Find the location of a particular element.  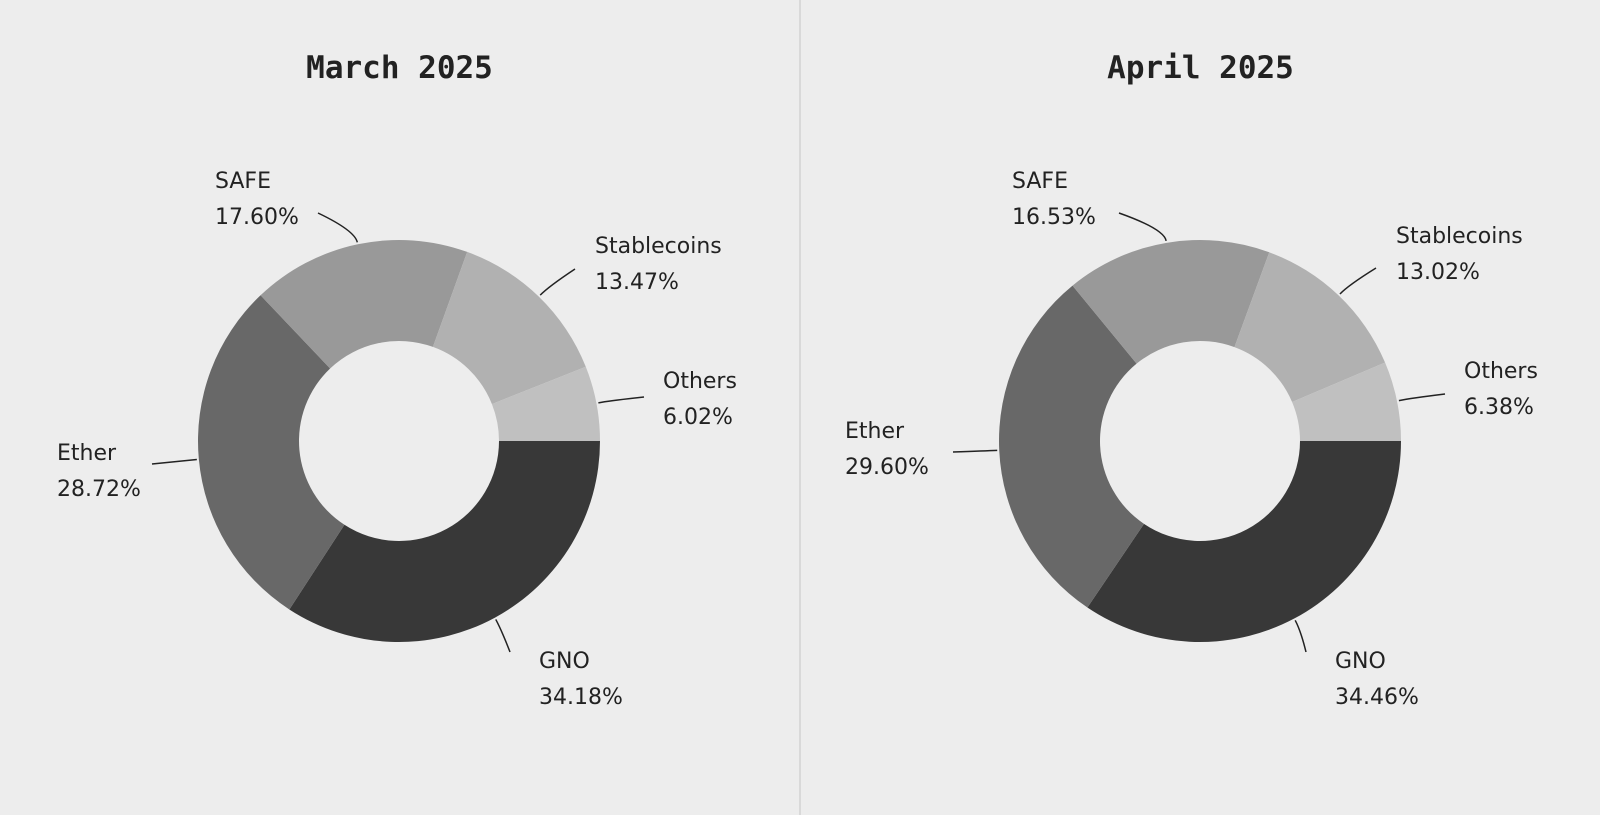

chart-title: March 2025 is located at coordinates (399, 68).